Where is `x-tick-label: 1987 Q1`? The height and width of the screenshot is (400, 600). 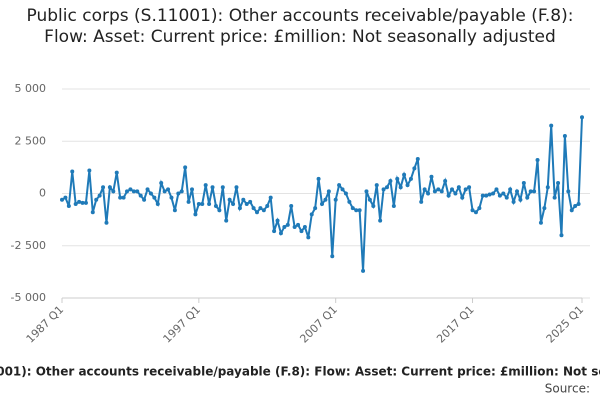
x-tick-label: 1987 Q1 is located at coordinates (45, 324).